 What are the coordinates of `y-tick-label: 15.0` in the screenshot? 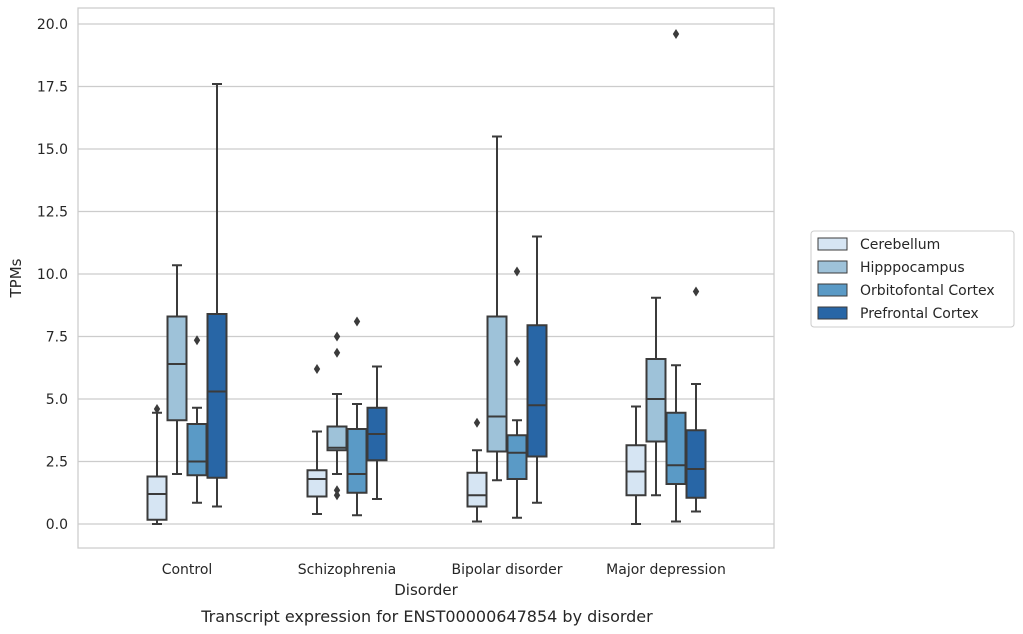 It's located at (52, 150).